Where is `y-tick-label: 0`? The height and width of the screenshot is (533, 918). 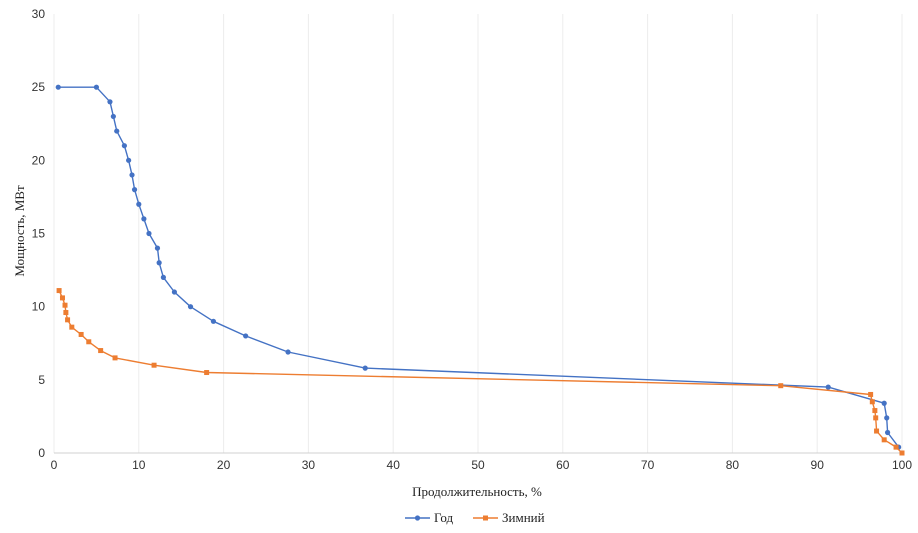
y-tick-label: 0 is located at coordinates (41, 453).